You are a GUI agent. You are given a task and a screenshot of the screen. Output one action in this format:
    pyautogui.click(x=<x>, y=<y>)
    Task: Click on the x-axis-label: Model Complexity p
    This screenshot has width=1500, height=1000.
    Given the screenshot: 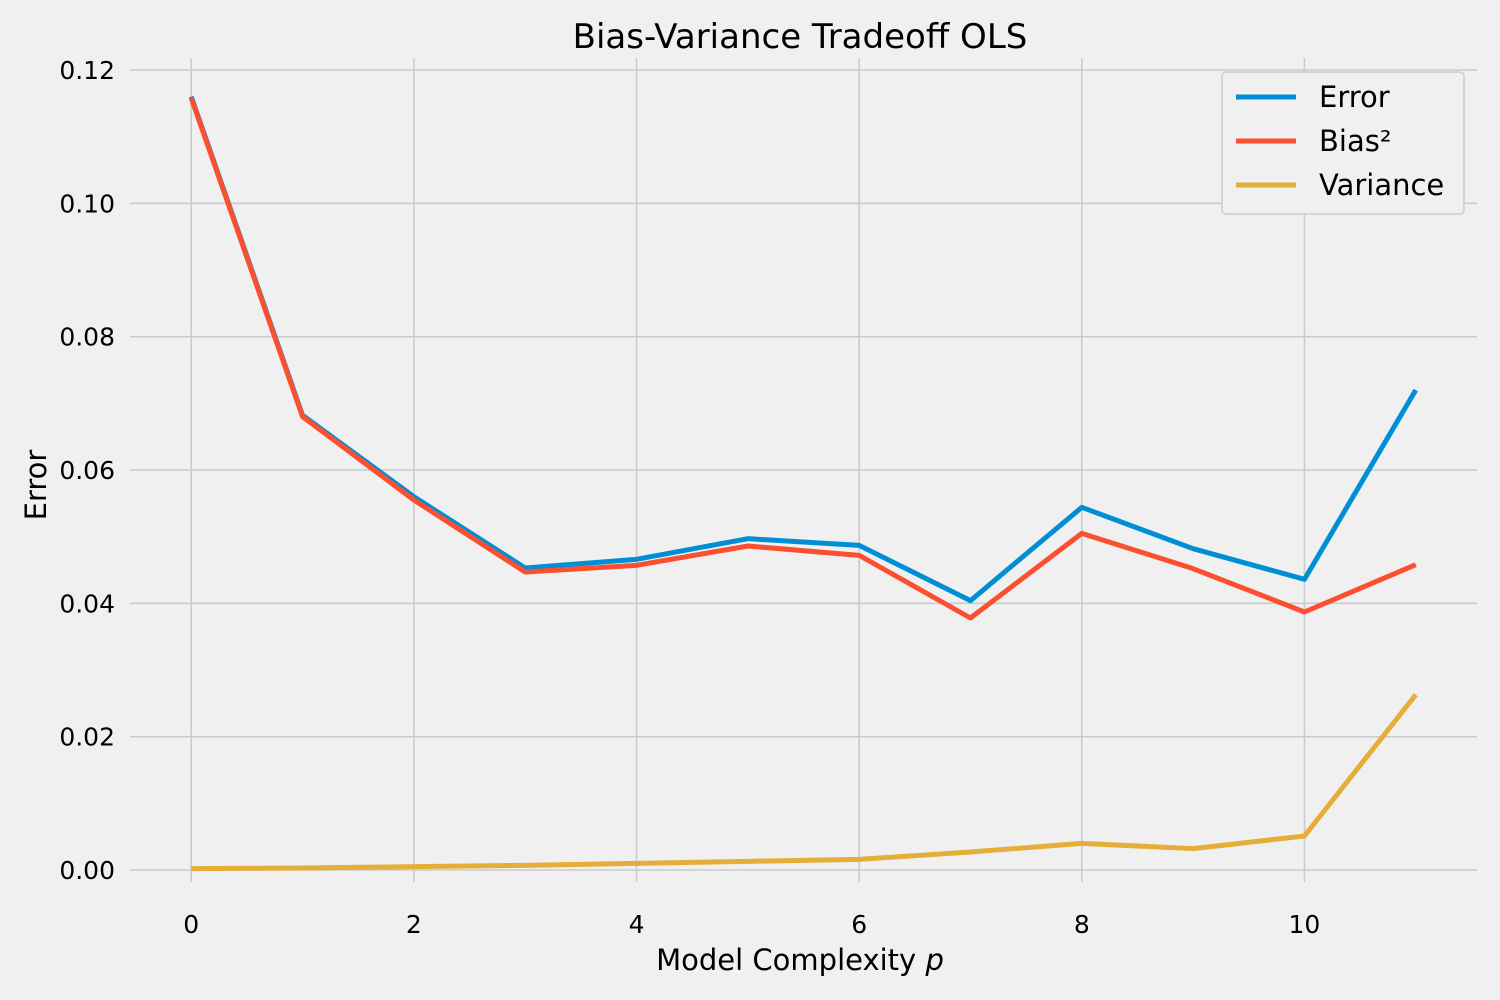 What is the action you would take?
    pyautogui.click(x=800, y=960)
    